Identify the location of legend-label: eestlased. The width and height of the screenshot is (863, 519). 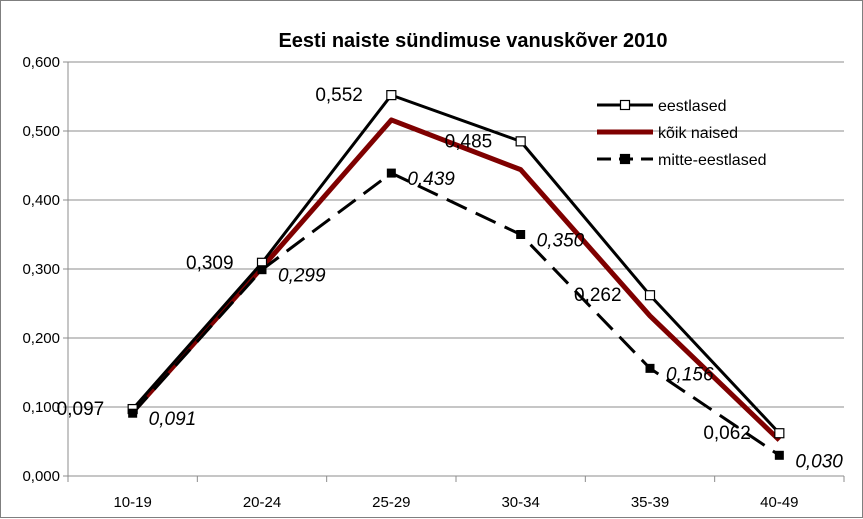
(692, 106).